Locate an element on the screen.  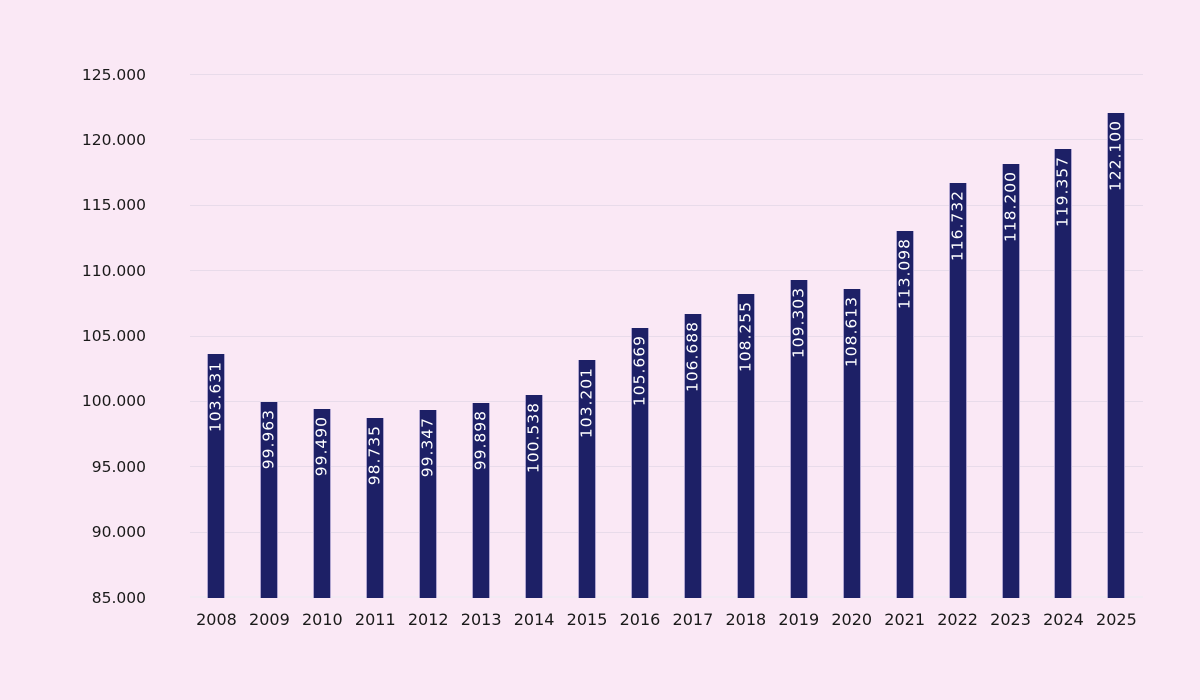
bar-value-label: 98.735 is located at coordinates (374, 455).